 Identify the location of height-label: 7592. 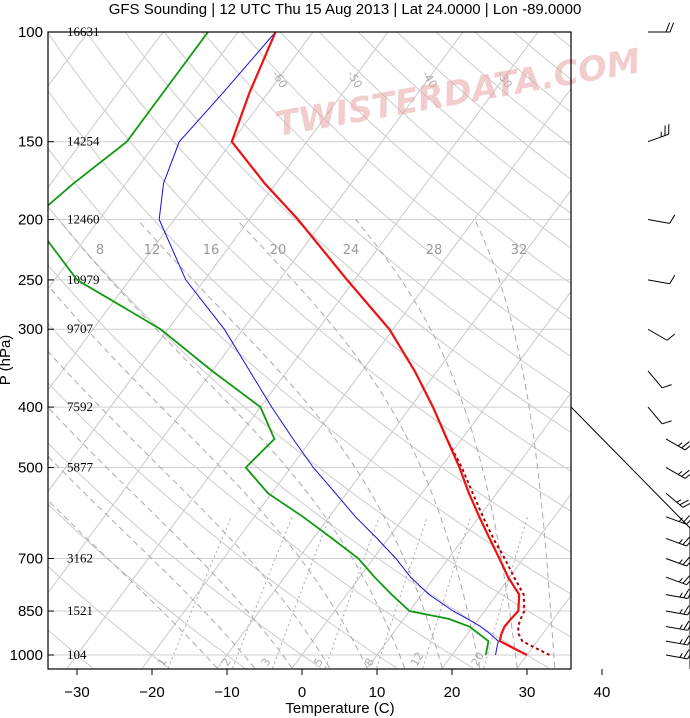
(80, 406).